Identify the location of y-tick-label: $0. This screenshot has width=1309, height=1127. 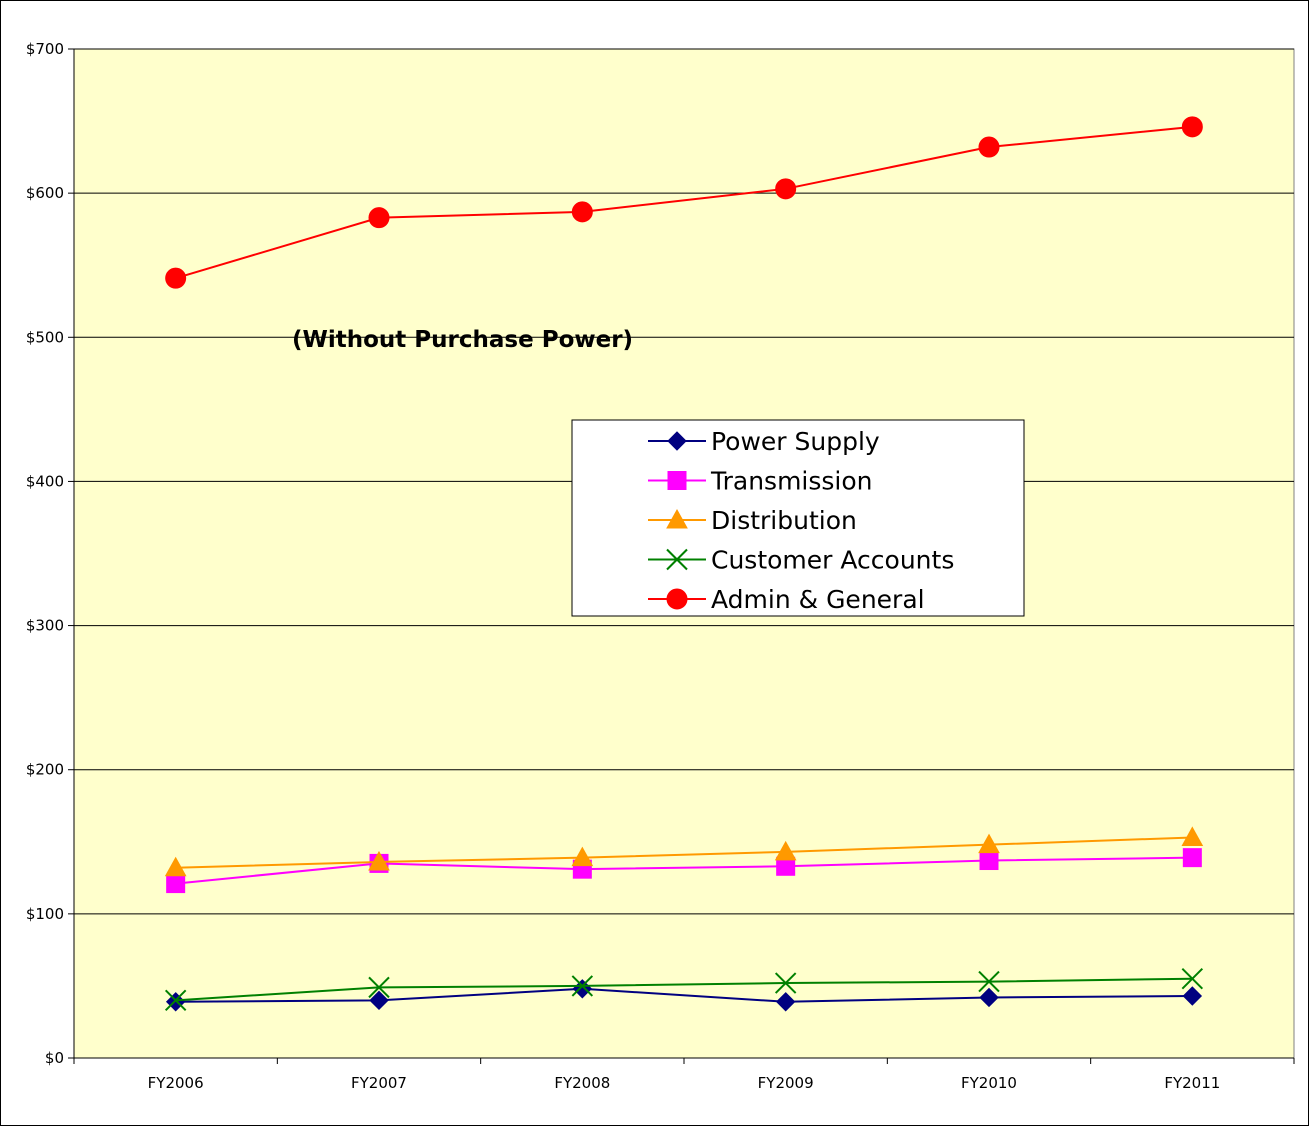
(54, 1058).